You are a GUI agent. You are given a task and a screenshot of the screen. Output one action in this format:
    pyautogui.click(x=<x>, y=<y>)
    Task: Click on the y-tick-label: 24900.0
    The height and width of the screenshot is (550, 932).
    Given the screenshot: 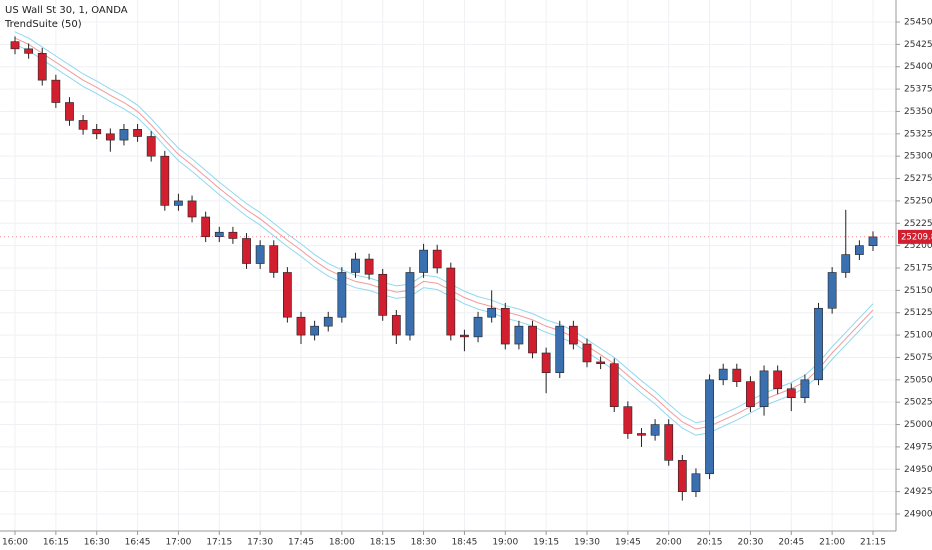 What is the action you would take?
    pyautogui.click(x=918, y=515)
    